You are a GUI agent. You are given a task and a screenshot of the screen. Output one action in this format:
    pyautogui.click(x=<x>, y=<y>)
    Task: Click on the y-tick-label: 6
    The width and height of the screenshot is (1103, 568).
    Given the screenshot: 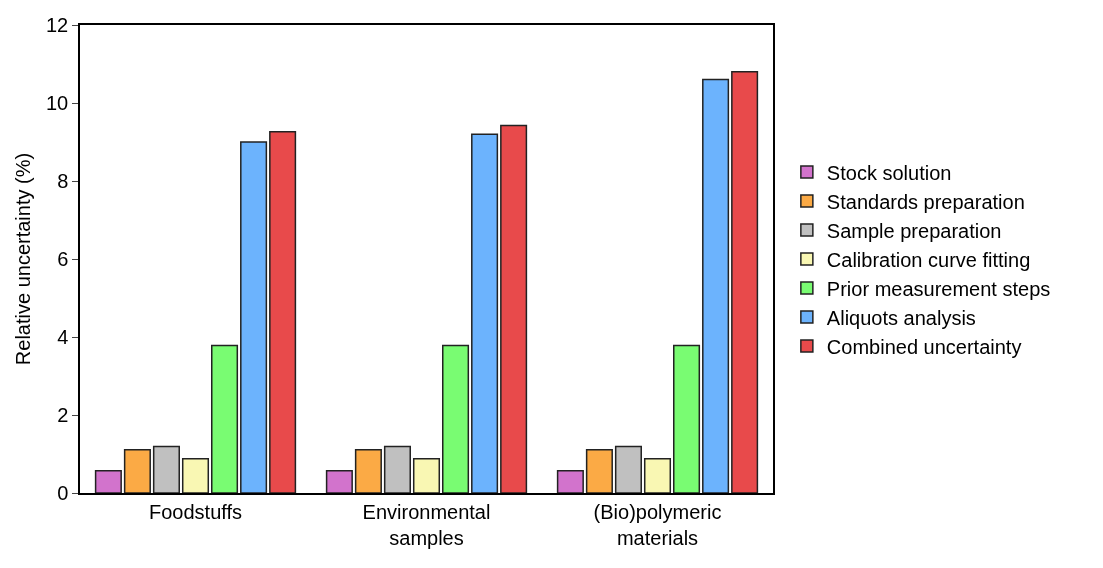 What is the action you would take?
    pyautogui.click(x=63, y=259)
    